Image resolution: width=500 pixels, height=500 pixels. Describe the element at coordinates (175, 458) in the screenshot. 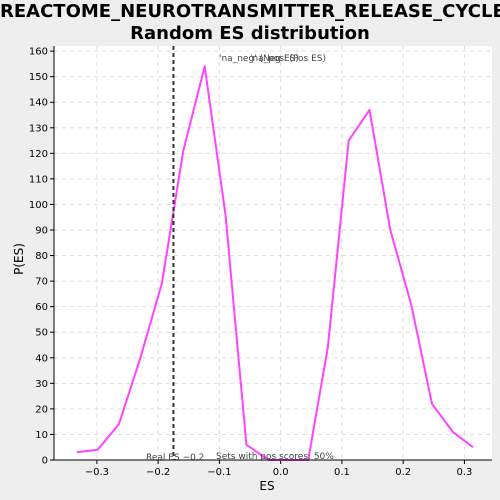

I see `real-es-label: Real ES −0.2` at that location.